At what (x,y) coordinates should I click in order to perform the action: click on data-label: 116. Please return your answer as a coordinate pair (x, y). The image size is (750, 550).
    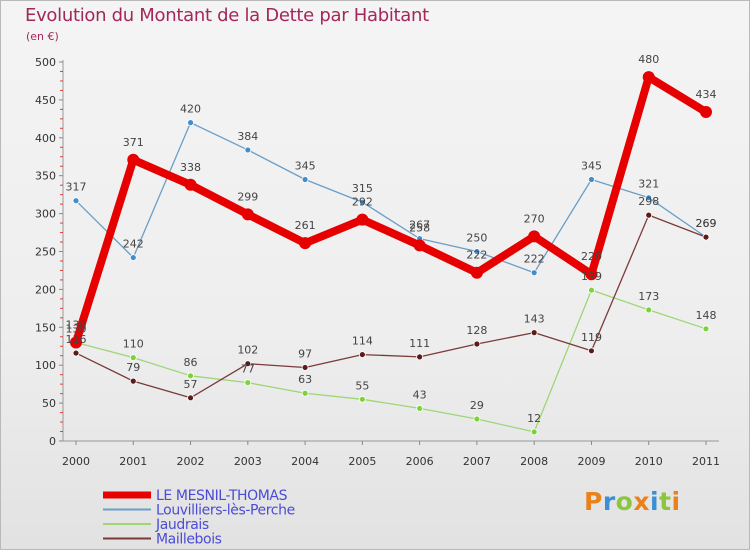
    Looking at the image, I should click on (76, 339).